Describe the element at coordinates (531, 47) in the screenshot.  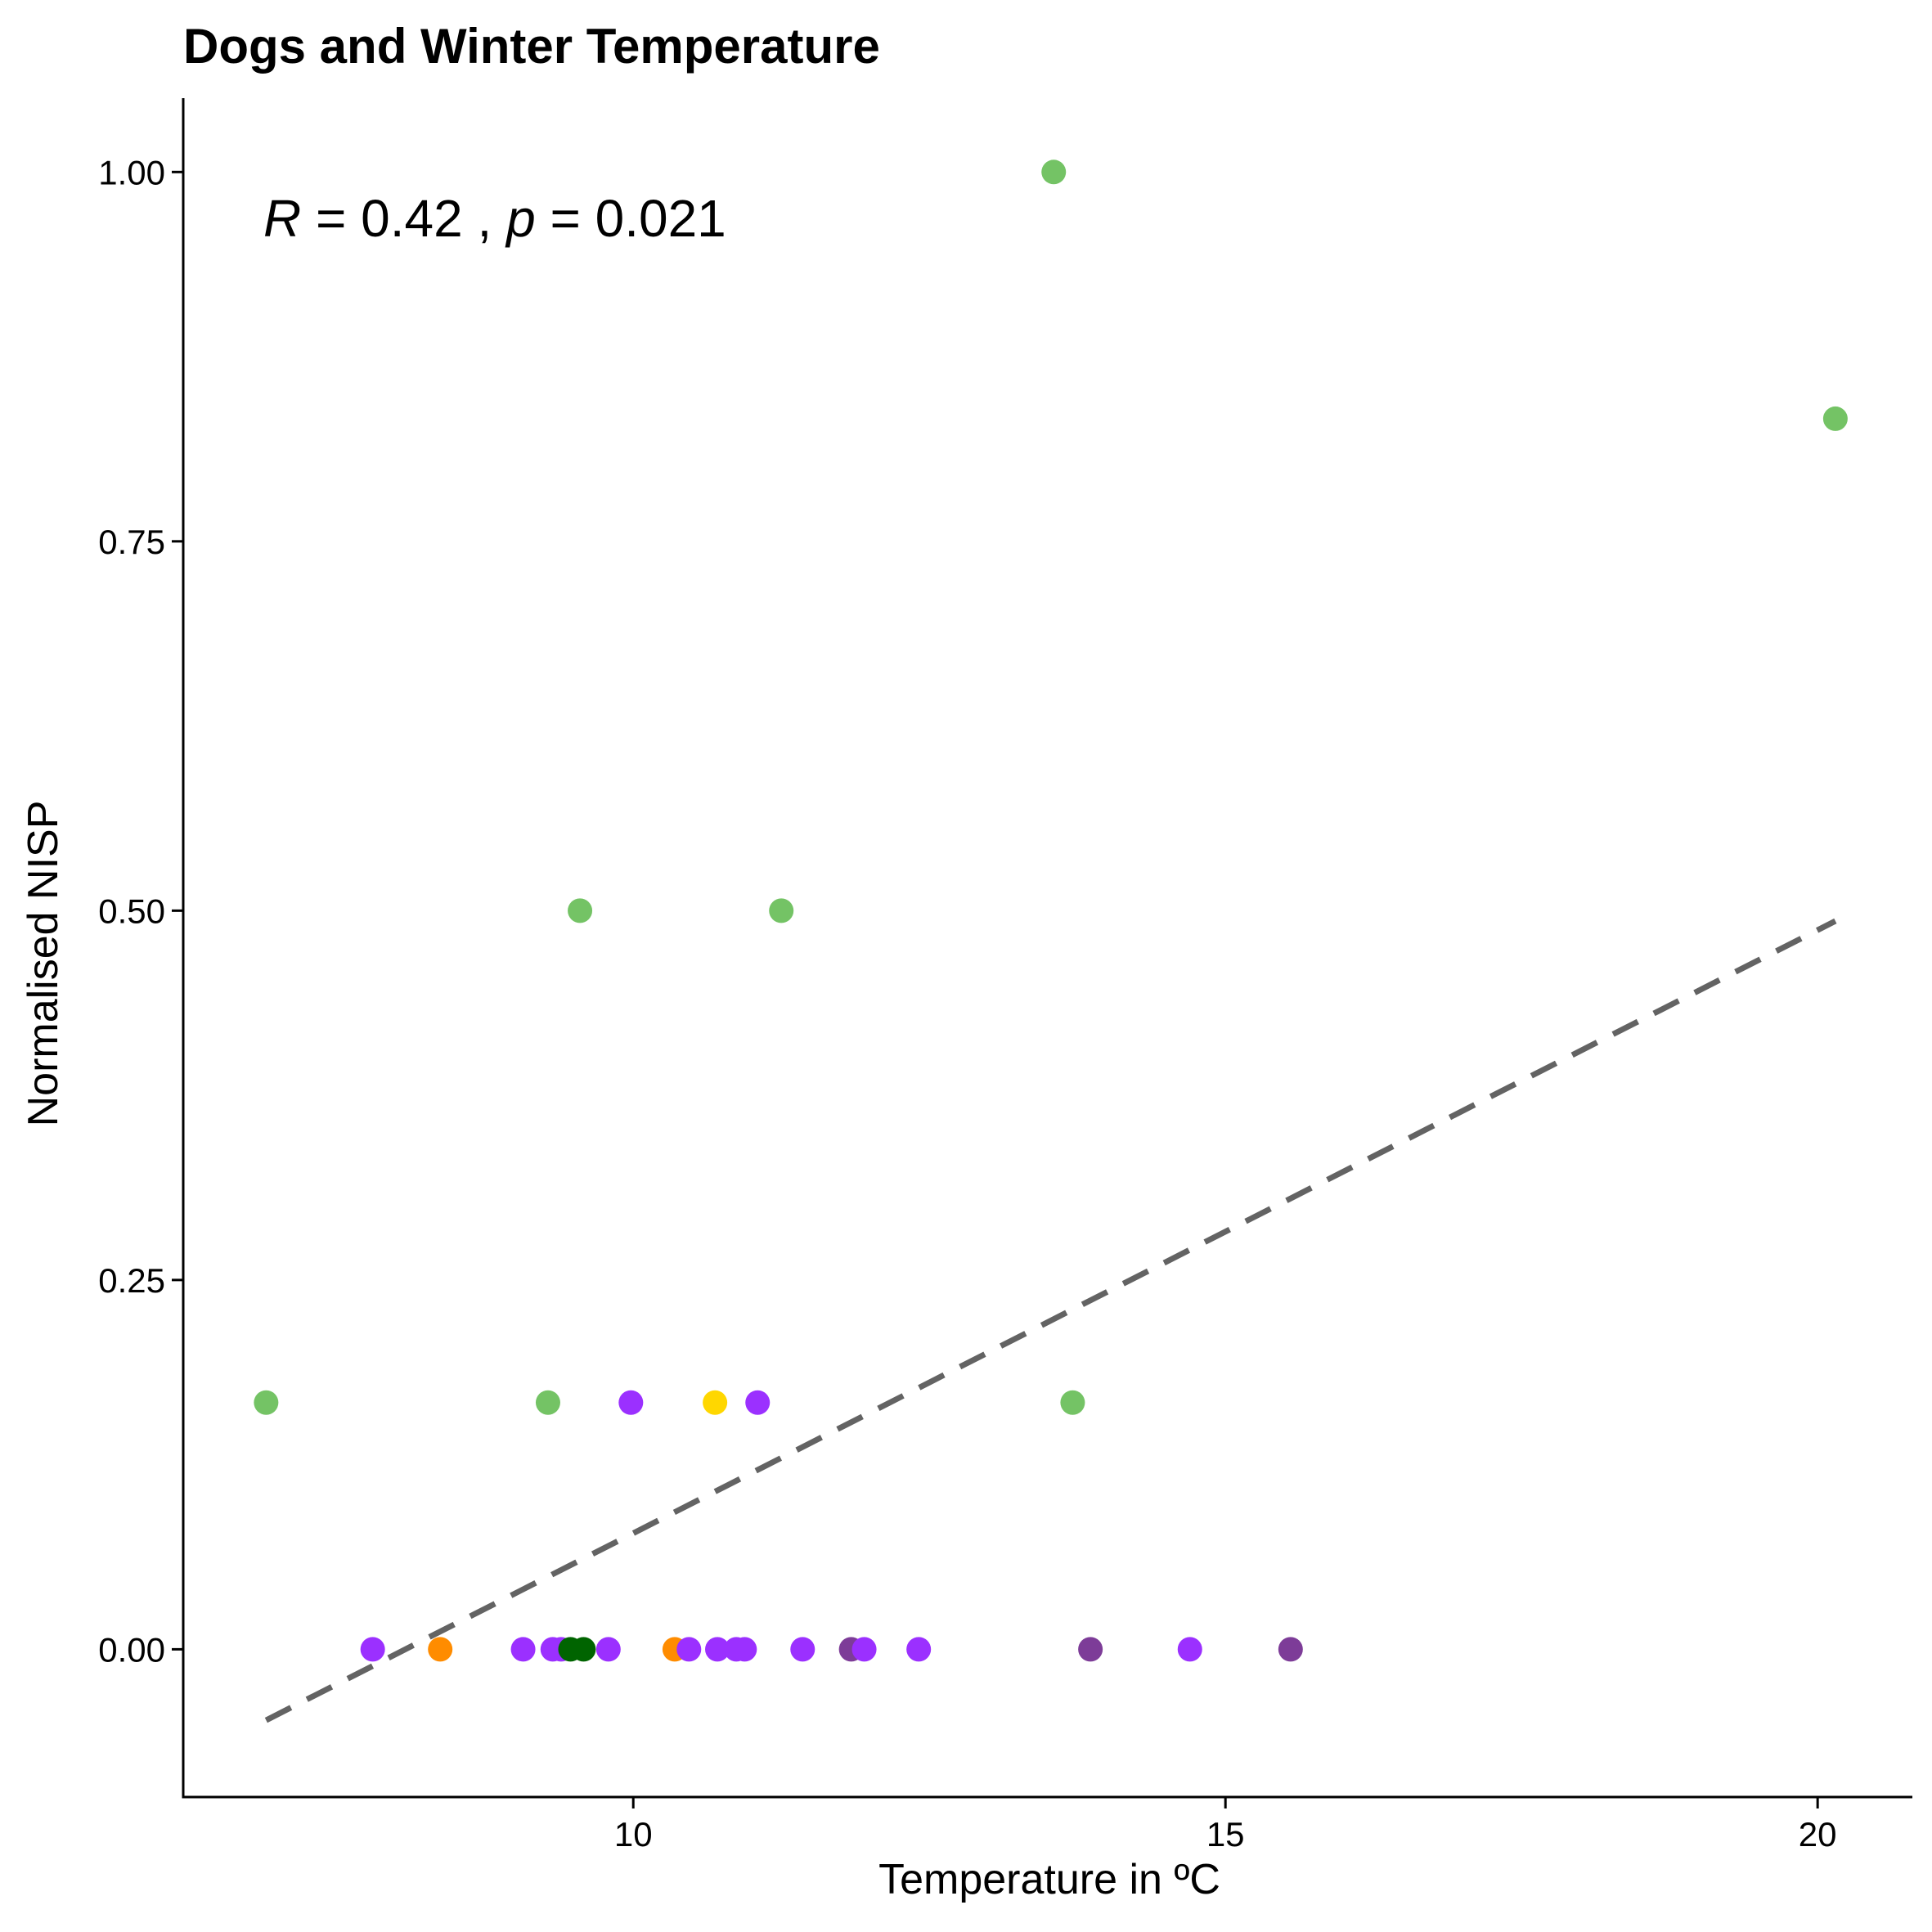
I see `chart-title: Dogs and Winter Temperature` at that location.